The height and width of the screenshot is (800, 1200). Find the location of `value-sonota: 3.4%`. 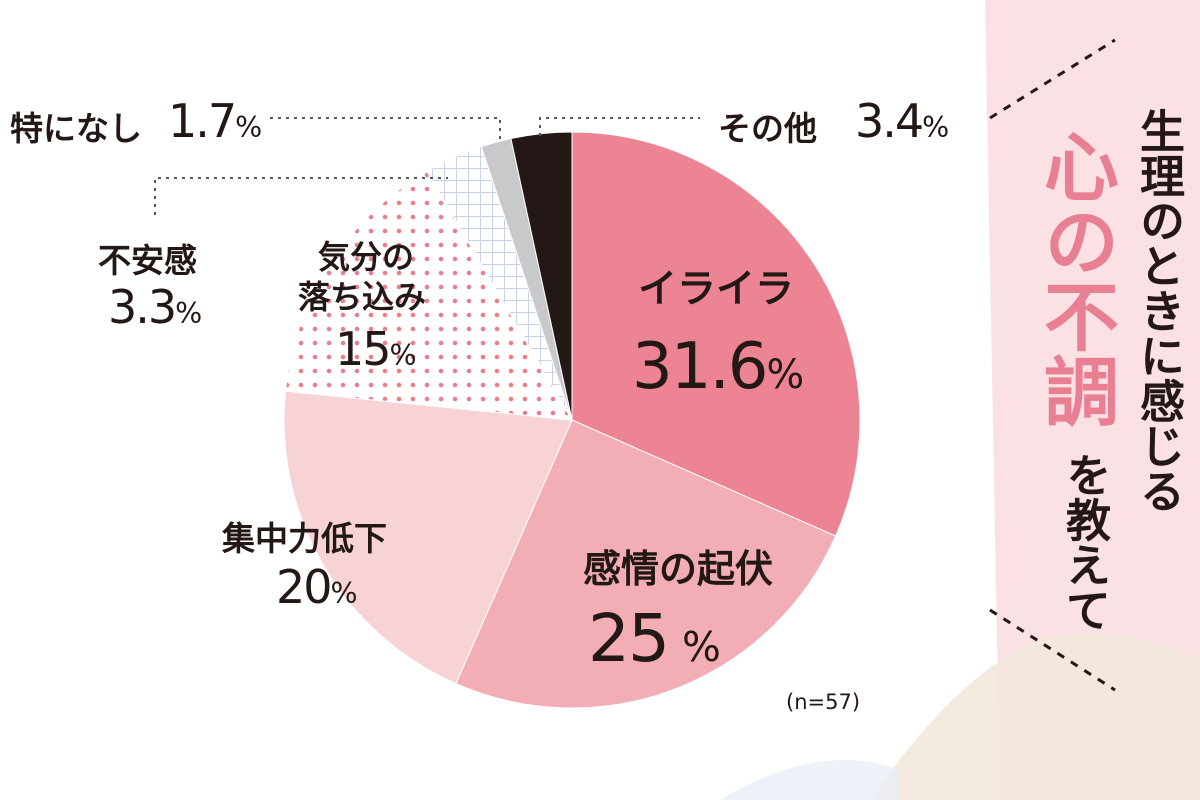

value-sonota: 3.4% is located at coordinates (902, 121).